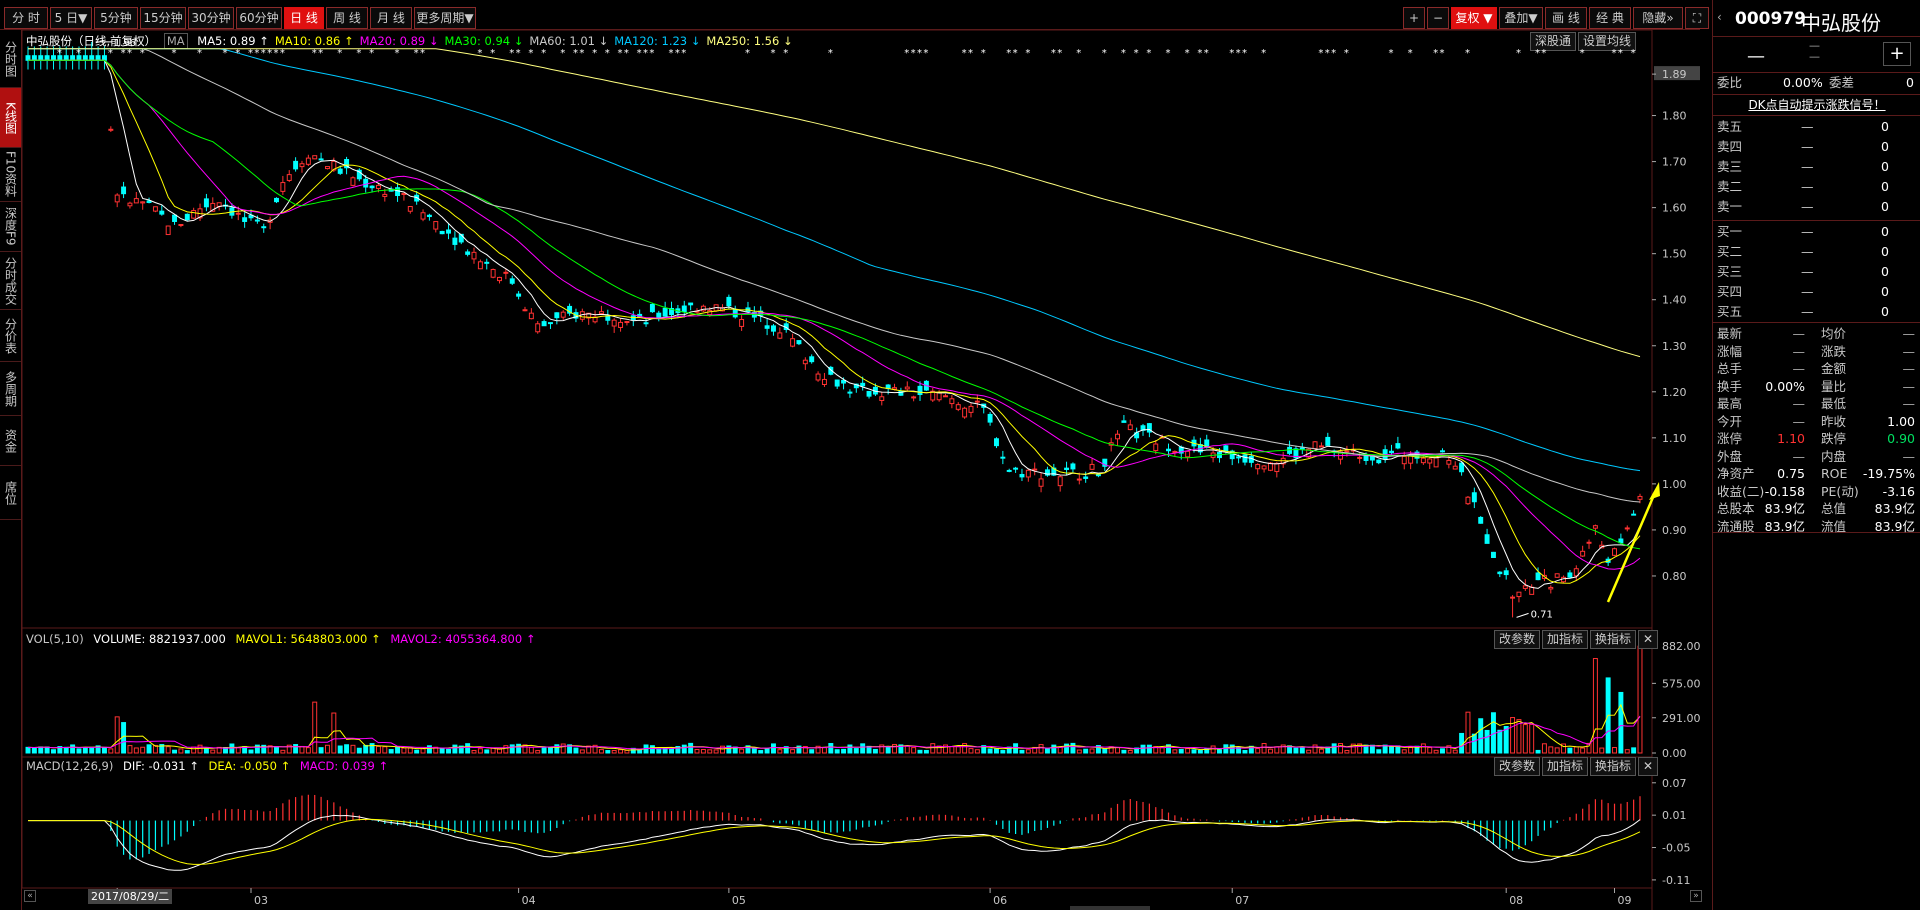  I want to click on overlay-dropdown: 叠加▼, so click(1521, 18).